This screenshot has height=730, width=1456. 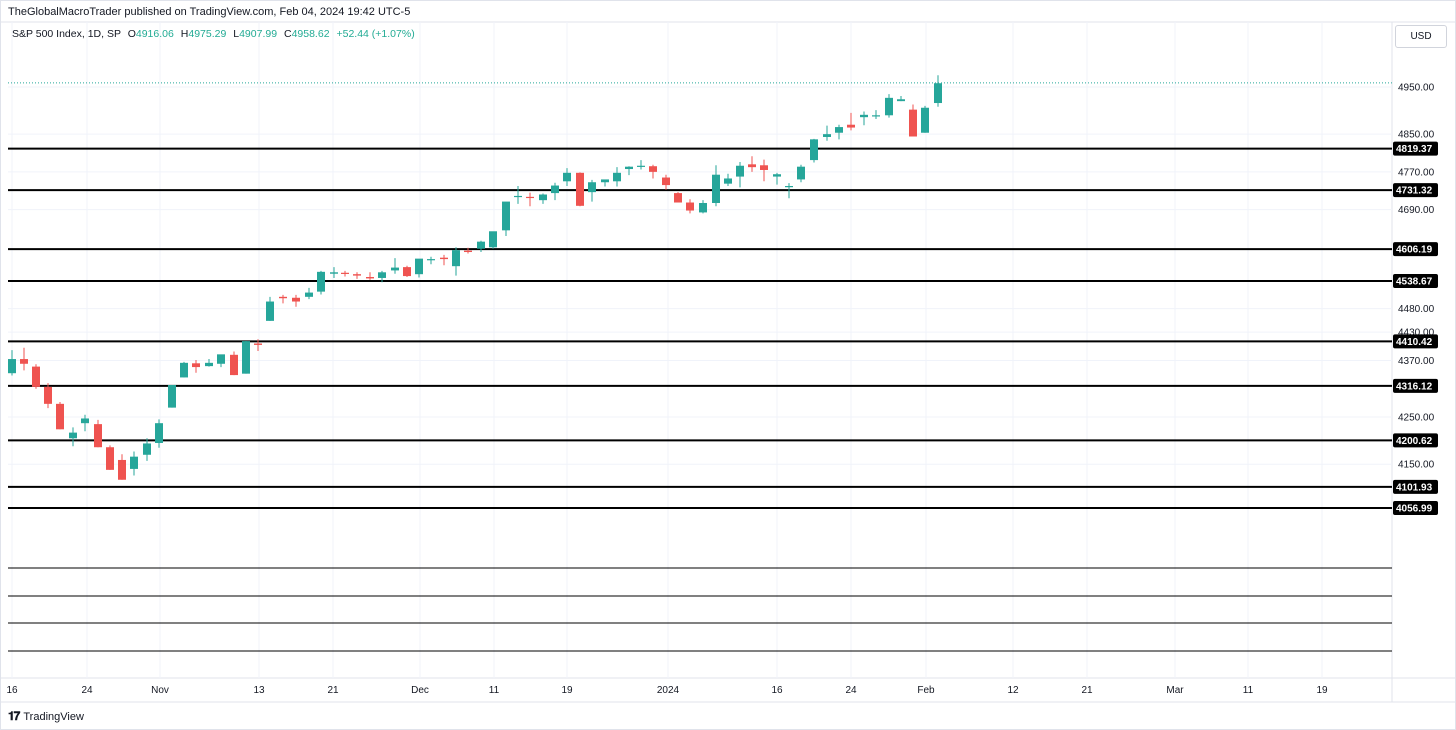 I want to click on tradingview-logo-icon: 𝟏𝟕, so click(x=14, y=716).